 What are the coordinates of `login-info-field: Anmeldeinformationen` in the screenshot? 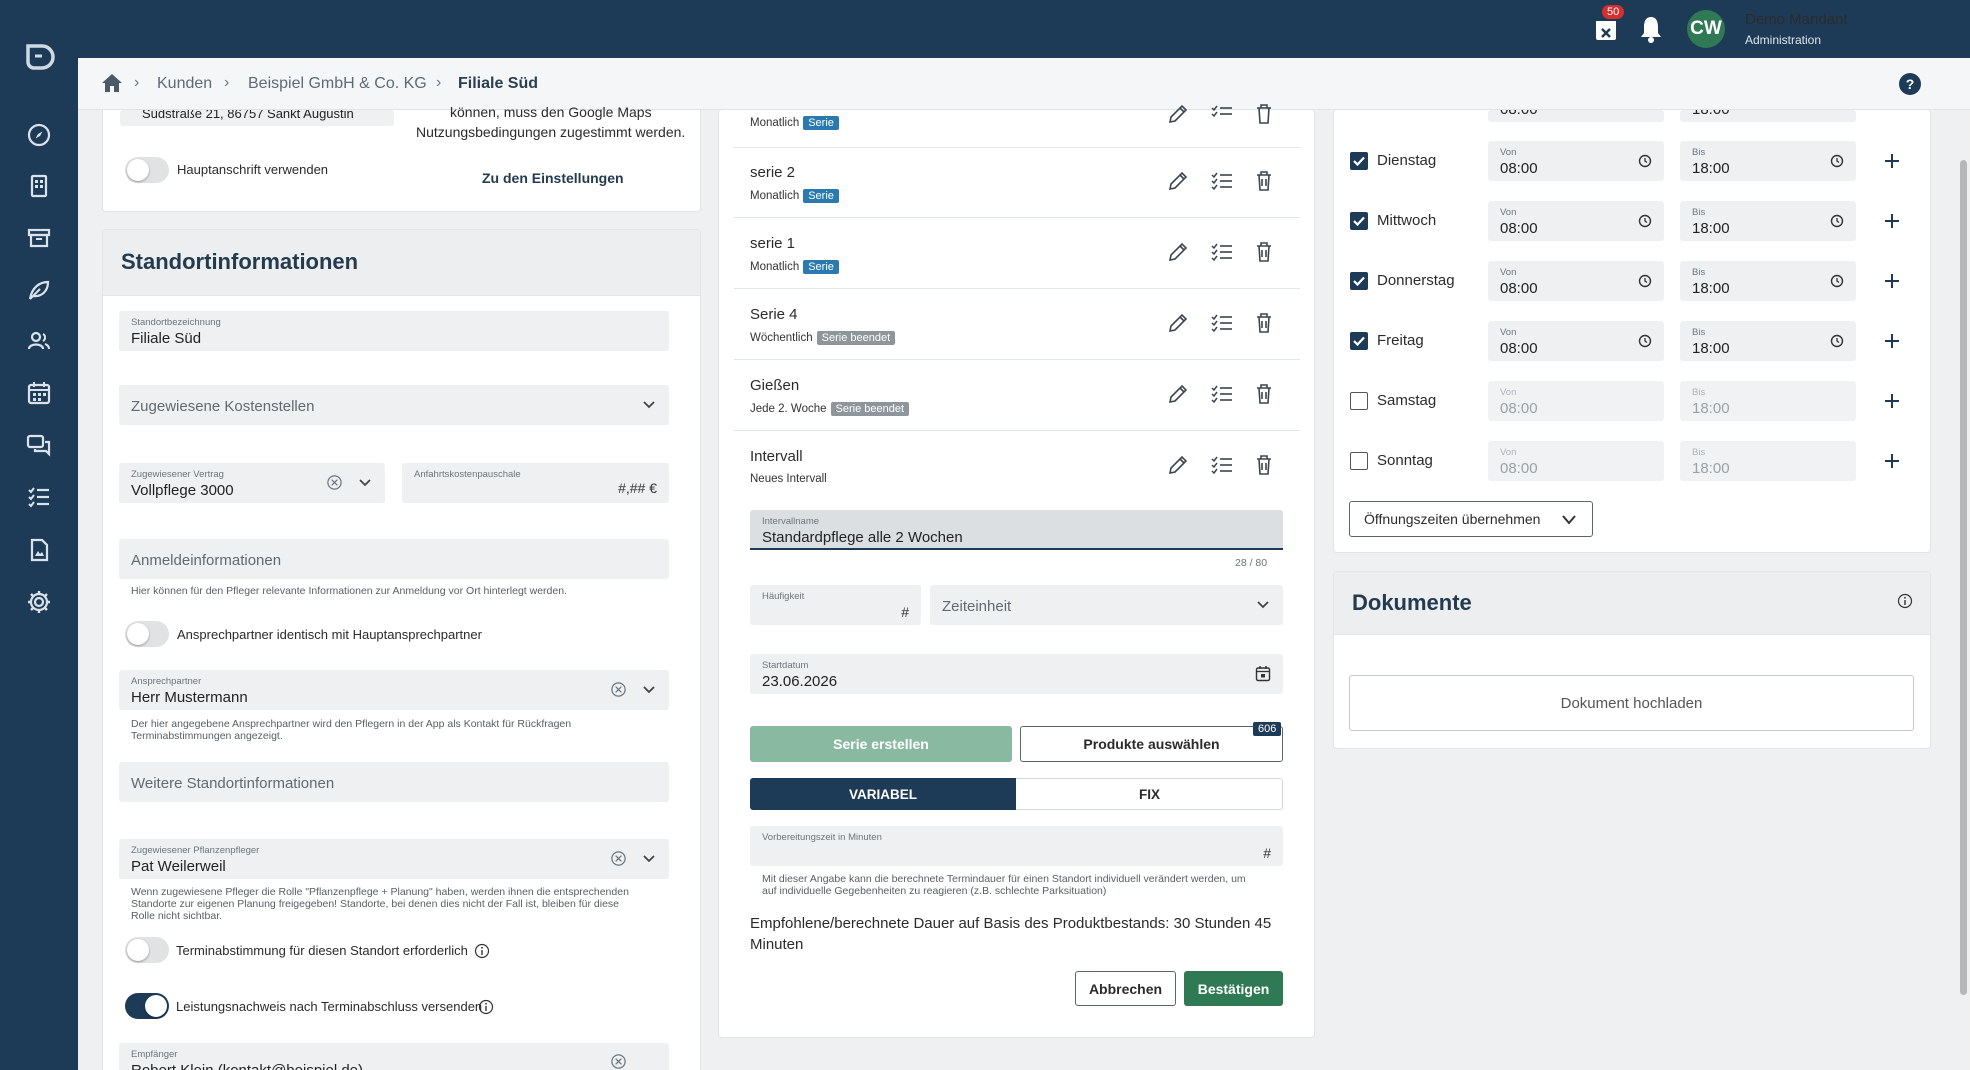 It's located at (394, 559).